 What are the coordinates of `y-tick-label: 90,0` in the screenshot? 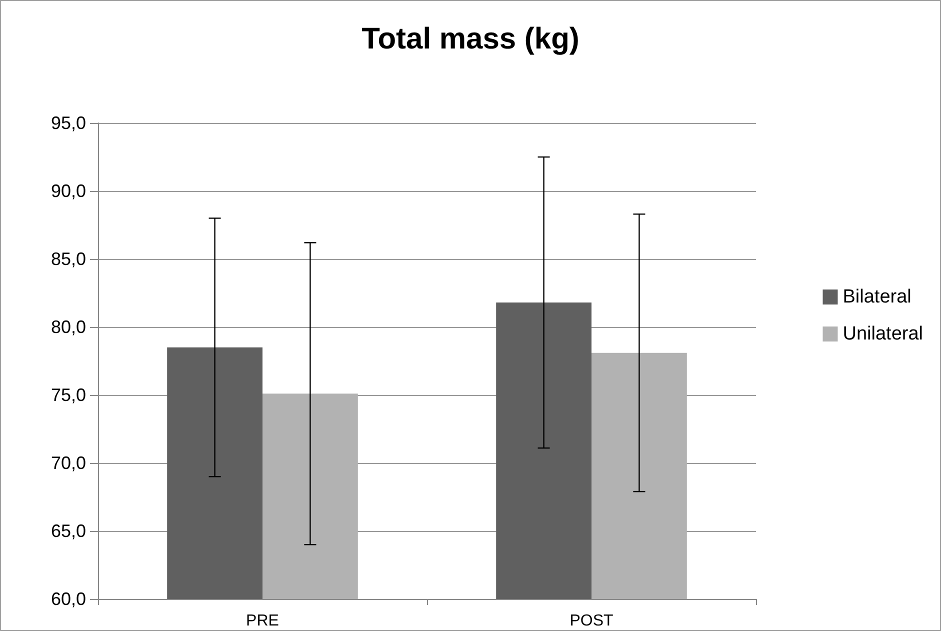 It's located at (68, 191).